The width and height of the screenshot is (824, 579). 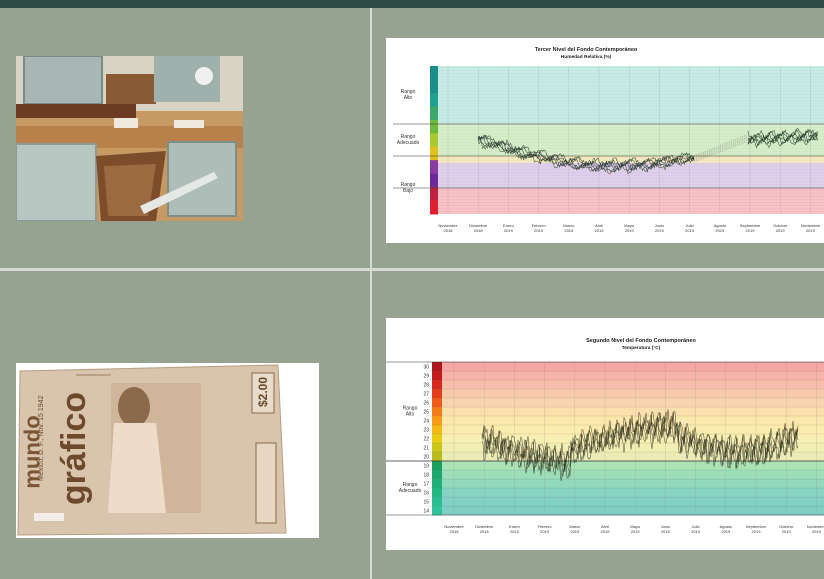 What do you see at coordinates (426, 511) in the screenshot?
I see `y-tick-label: 14` at bounding box center [426, 511].